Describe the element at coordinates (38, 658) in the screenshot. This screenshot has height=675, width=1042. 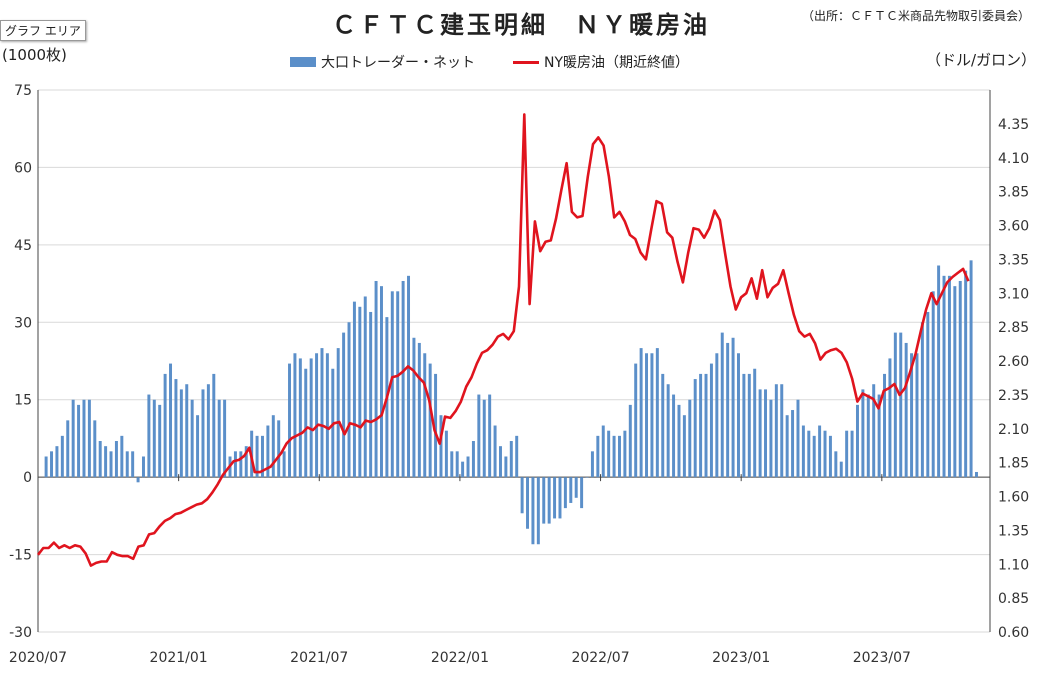
I see `x-tick-label: 2020/07` at that location.